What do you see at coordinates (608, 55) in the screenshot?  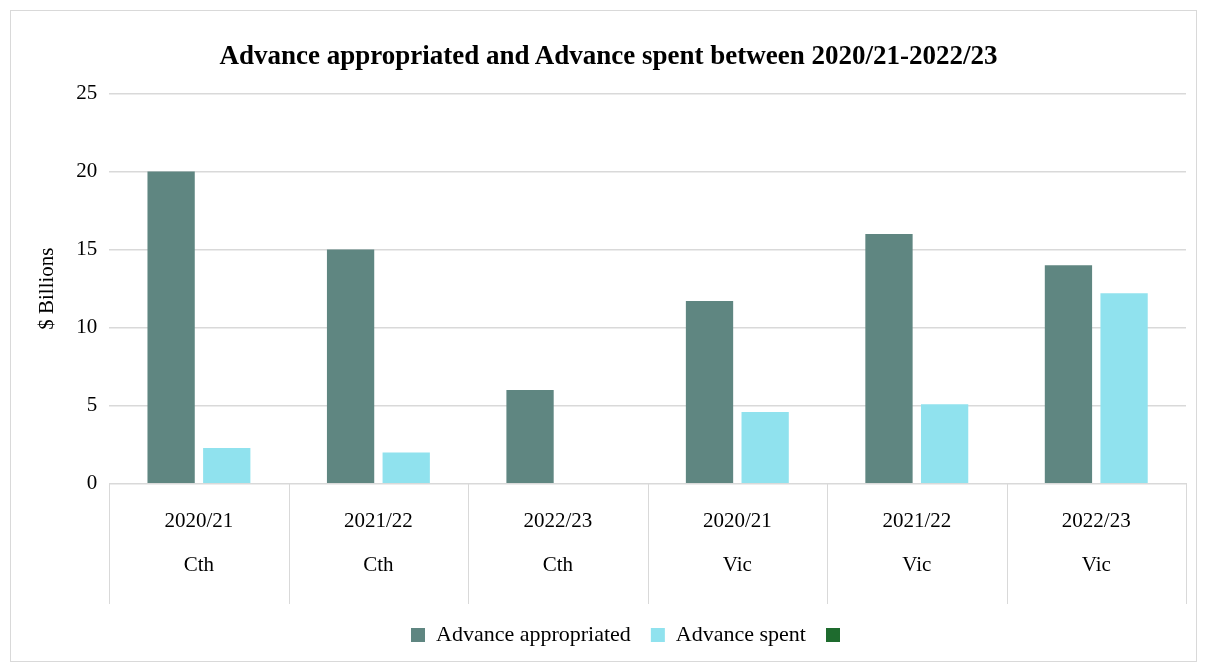 I see `chart-title: Advance appropriated and Advance spent between 2020/21-2022/23` at bounding box center [608, 55].